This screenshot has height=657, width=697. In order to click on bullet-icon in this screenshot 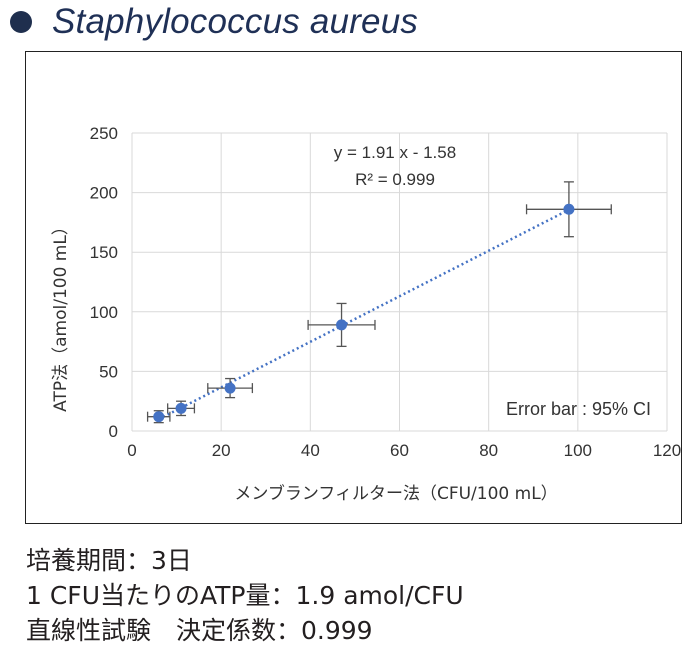, I will do `click(21, 22)`.